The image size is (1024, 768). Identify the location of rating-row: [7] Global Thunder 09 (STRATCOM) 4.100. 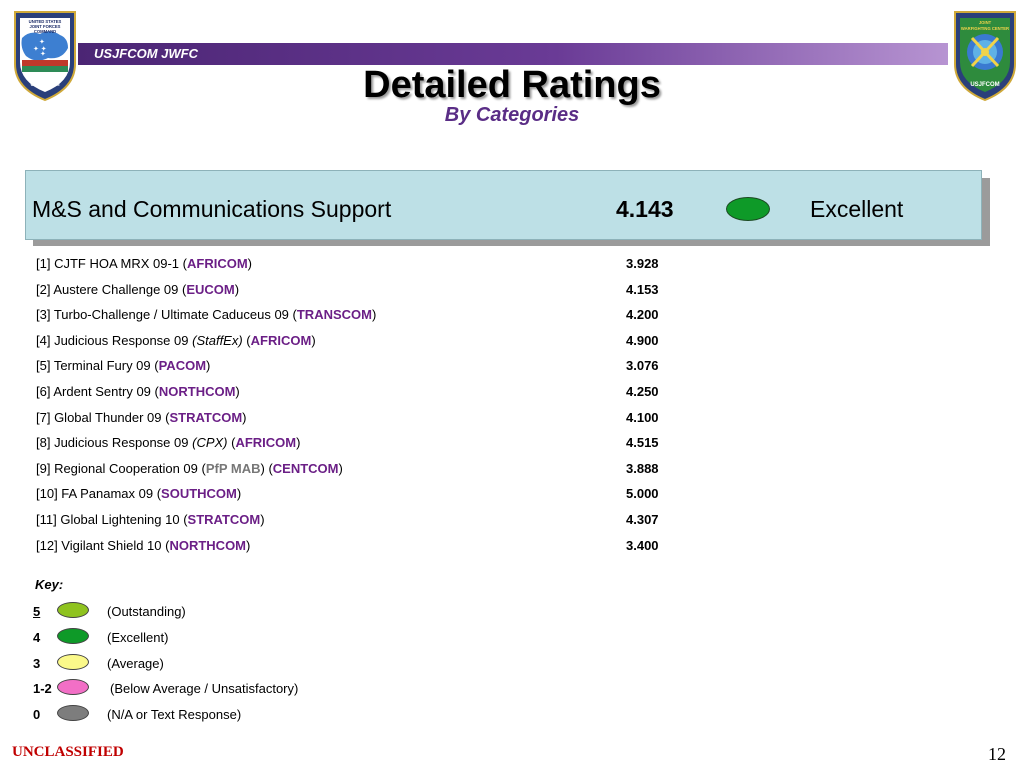
(386, 420).